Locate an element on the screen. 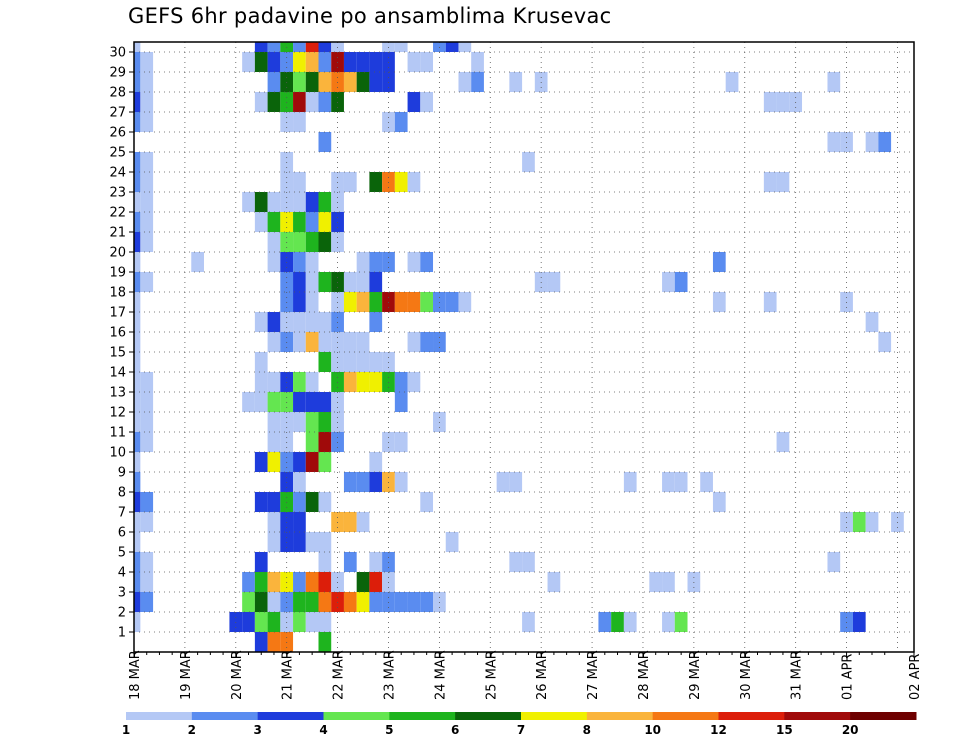 This screenshot has width=960, height=742. y-tick-label: 2 is located at coordinates (122, 613).